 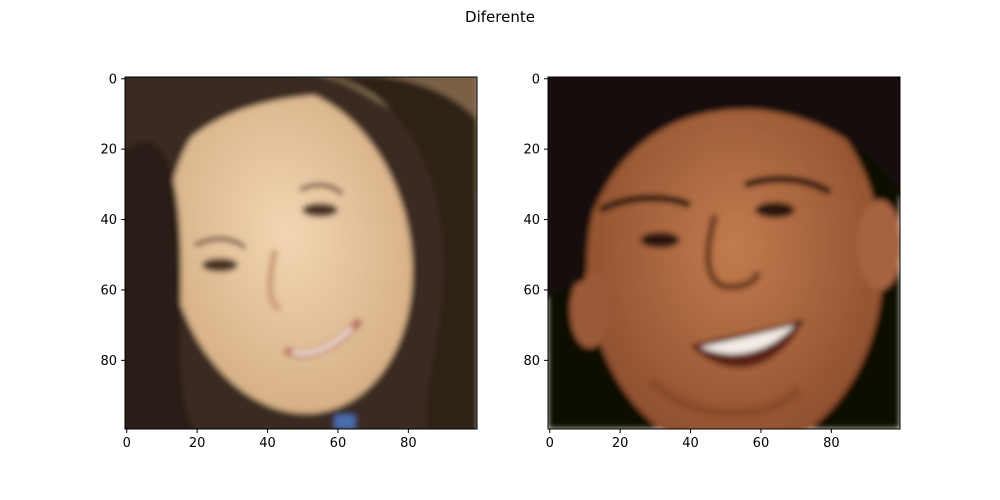 I want to click on ear-left, so click(x=590, y=310).